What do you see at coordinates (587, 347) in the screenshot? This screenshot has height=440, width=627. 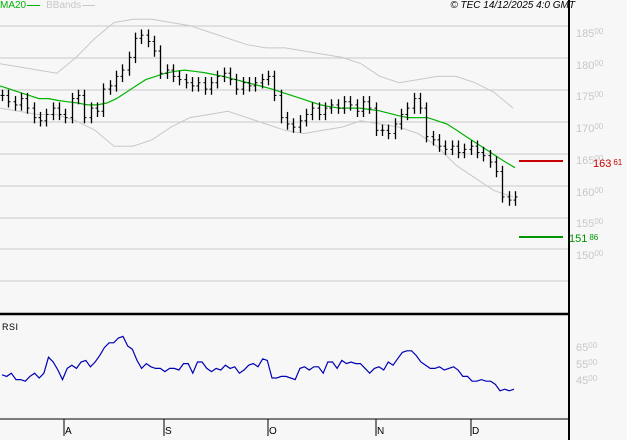 I see `axis-label: 6500` at bounding box center [587, 347].